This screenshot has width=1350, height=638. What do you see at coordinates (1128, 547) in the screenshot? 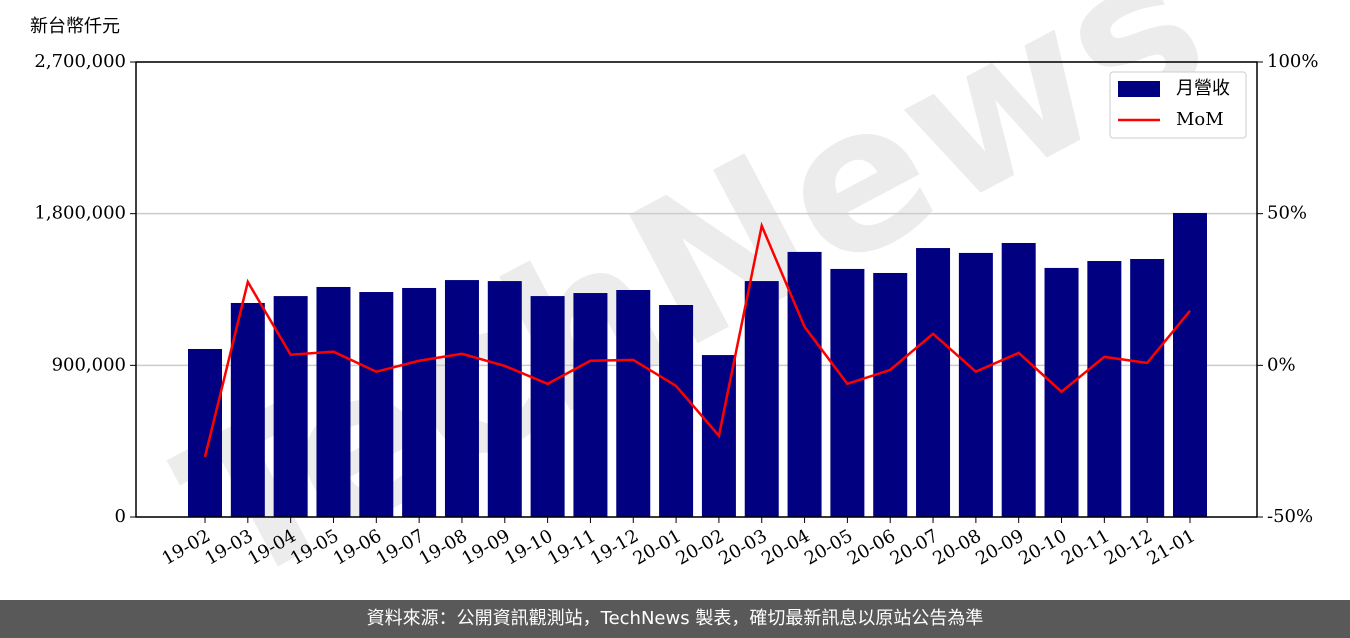
I see `x-tick-label: 20-12` at bounding box center [1128, 547].